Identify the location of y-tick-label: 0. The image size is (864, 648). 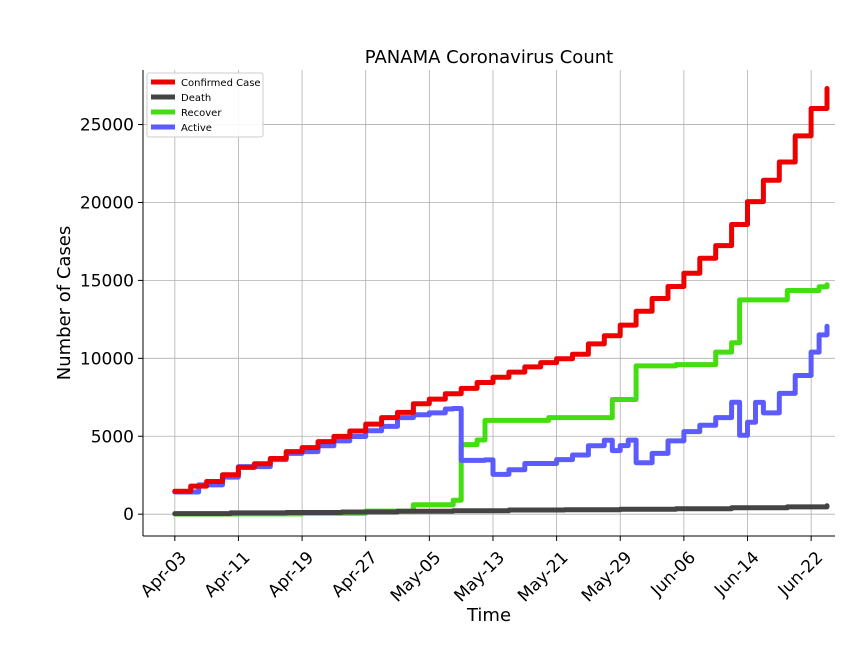
(128, 515).